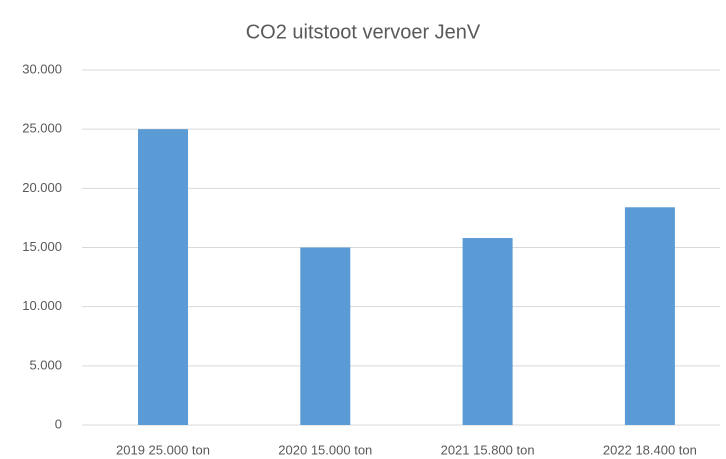 The width and height of the screenshot is (726, 459). Describe the element at coordinates (42, 187) in the screenshot. I see `y-tick-label: 20.000` at that location.